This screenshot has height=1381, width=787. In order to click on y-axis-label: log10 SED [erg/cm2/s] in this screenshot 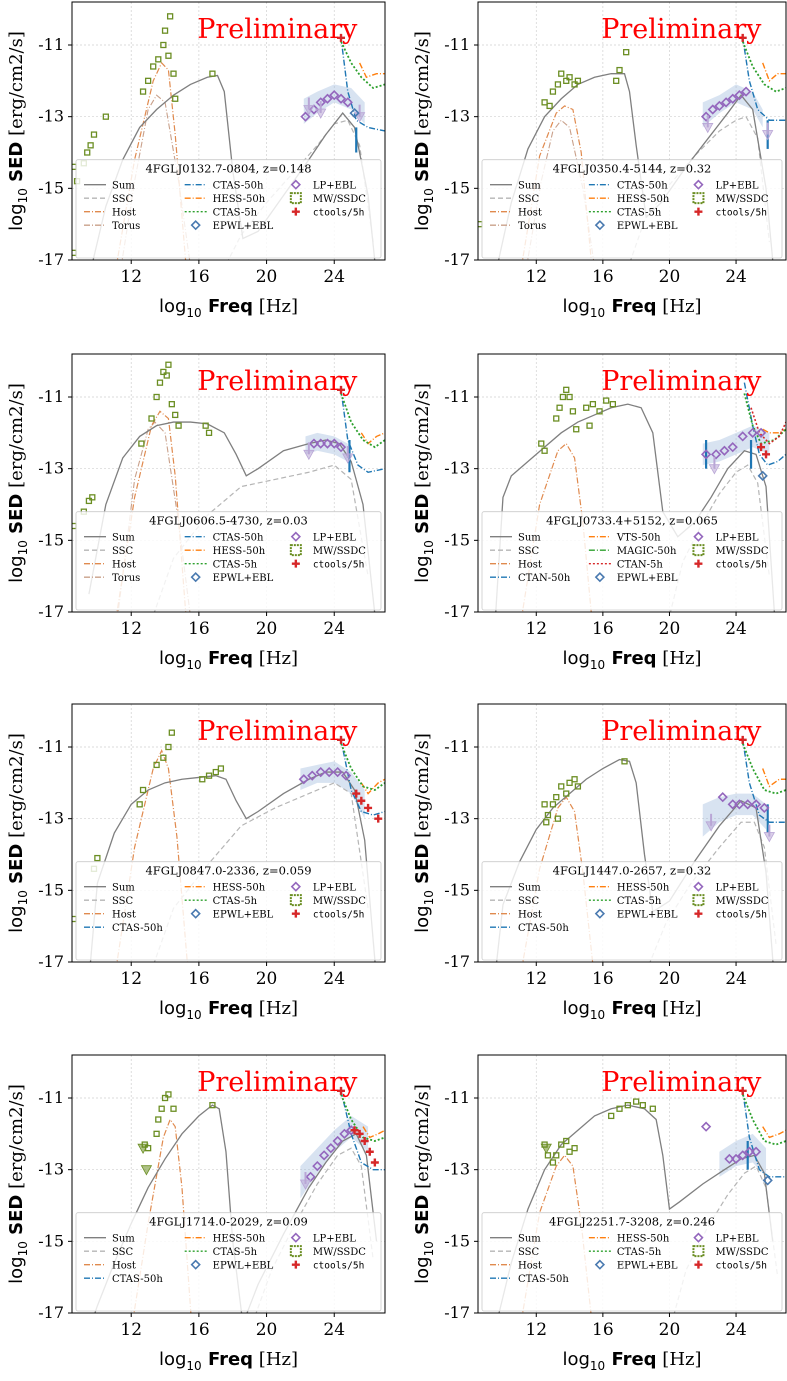, I will do `click(18, 131)`.